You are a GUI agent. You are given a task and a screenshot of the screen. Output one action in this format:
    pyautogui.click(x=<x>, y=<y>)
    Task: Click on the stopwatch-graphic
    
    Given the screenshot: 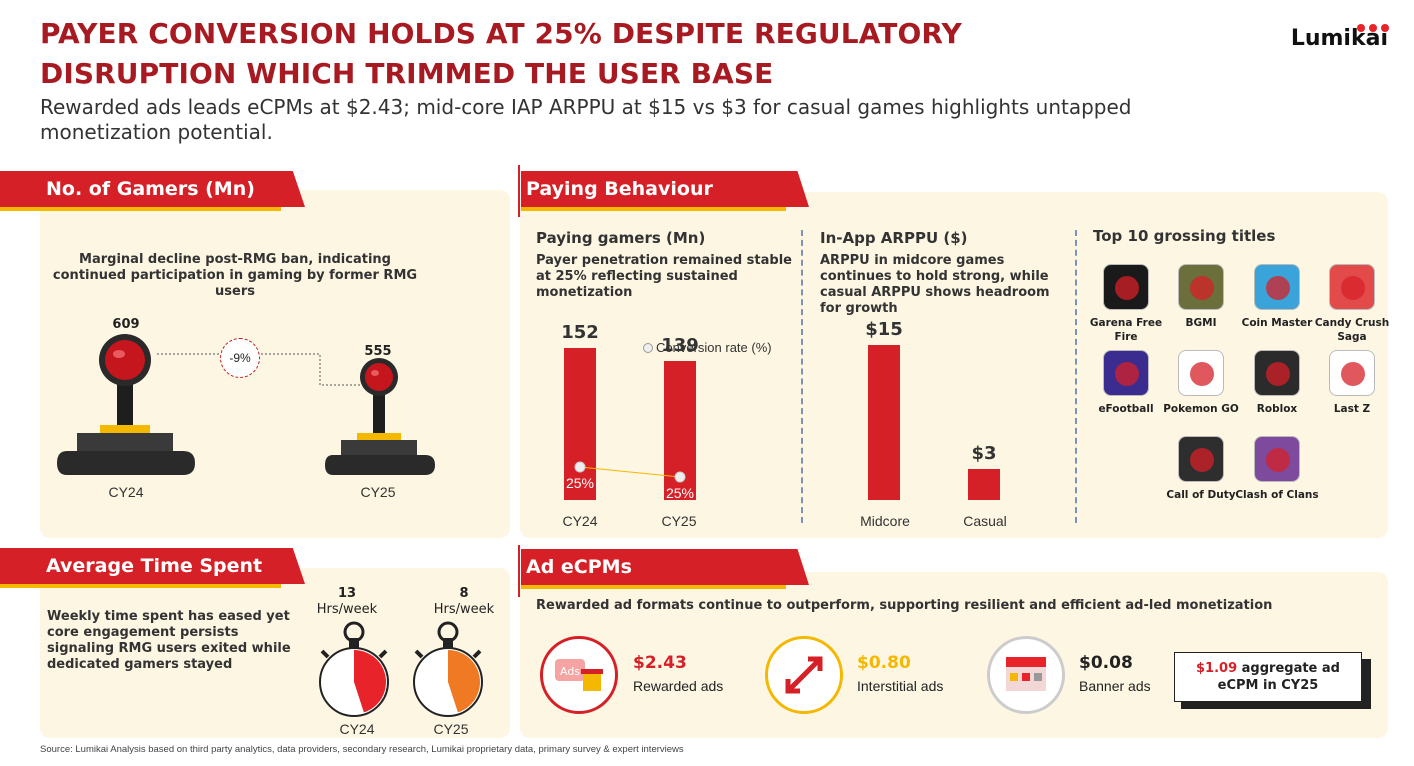 What is the action you would take?
    pyautogui.click(x=401, y=669)
    